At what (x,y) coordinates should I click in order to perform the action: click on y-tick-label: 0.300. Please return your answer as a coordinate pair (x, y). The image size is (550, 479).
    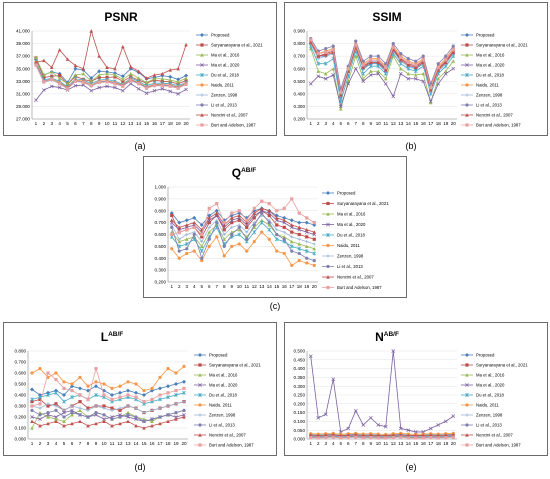
    Looking at the image, I should click on (300, 106).